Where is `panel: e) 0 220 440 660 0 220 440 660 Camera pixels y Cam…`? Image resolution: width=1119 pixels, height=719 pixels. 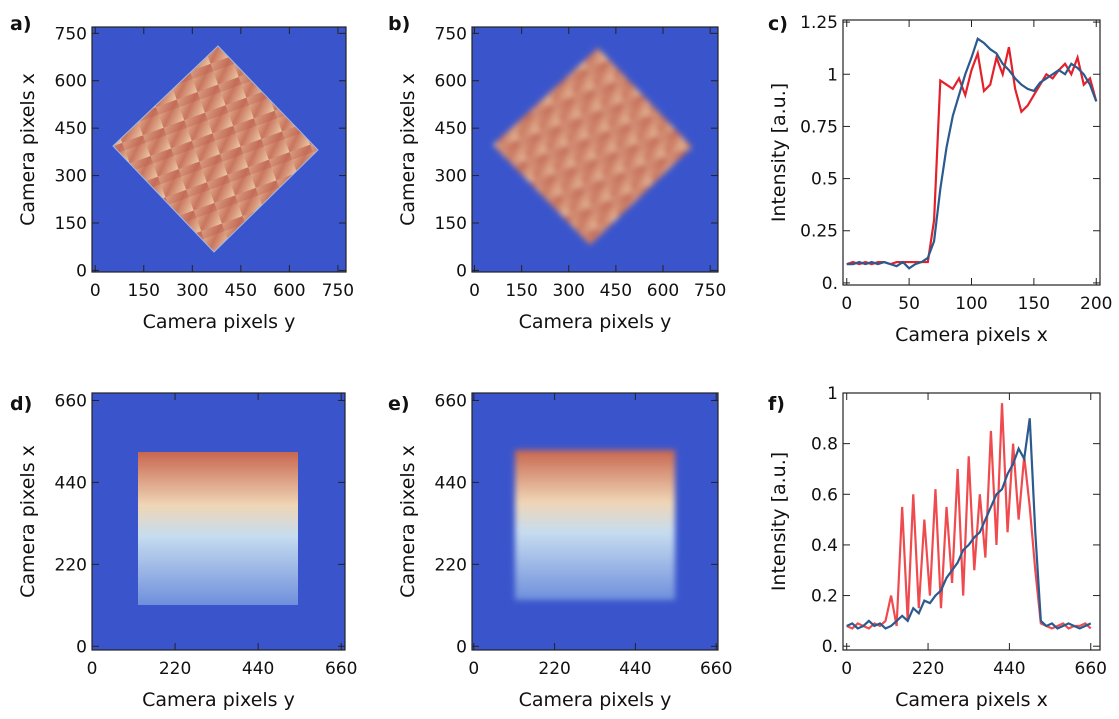 panel: e) 0 220 440 660 0 220 440 660 Camera pixels y Cam… is located at coordinates (560, 551).